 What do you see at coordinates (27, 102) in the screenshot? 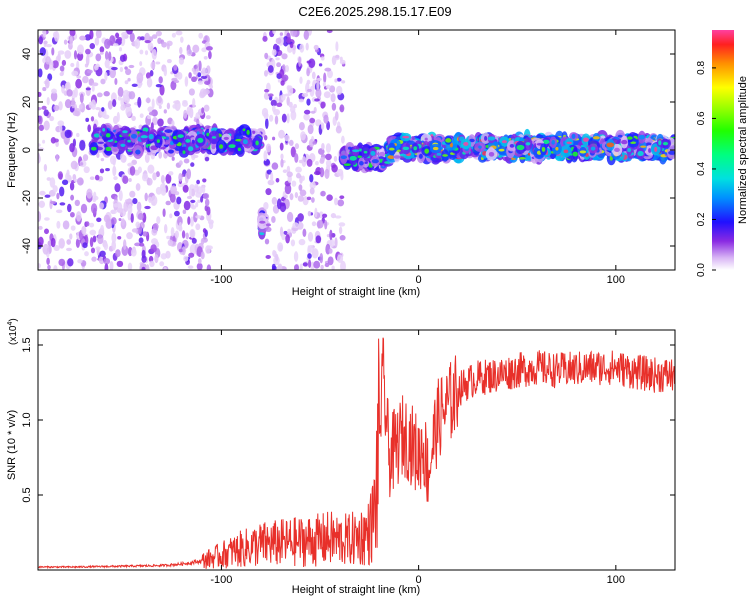
I see `y-tick-label: 20` at bounding box center [27, 102].